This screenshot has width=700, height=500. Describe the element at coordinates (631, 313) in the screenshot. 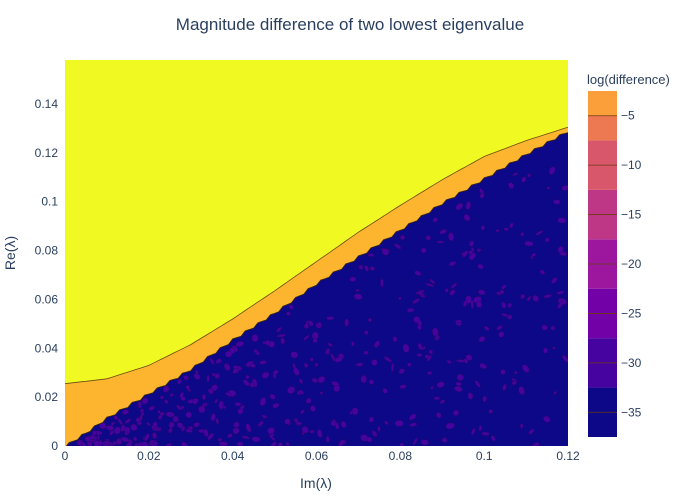

I see `colorbar-tick-label: −25` at that location.